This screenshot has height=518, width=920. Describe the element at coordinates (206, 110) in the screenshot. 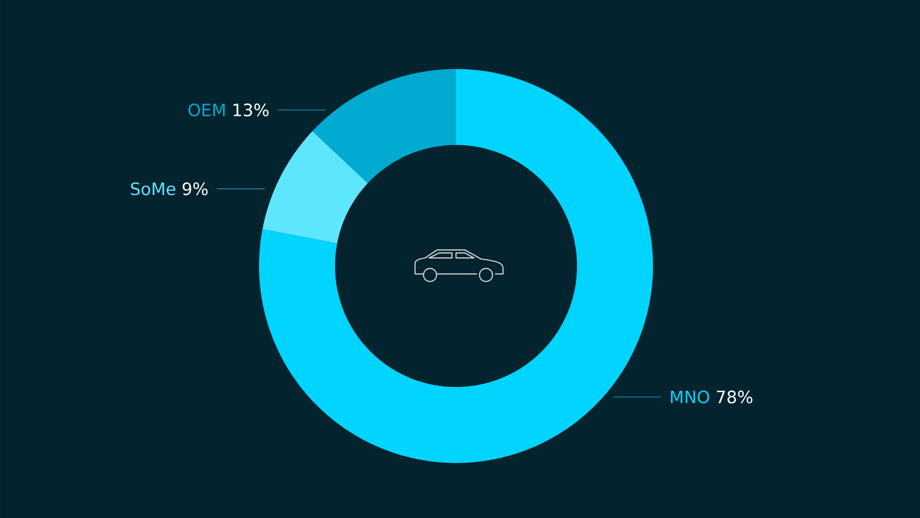

I see `slice-label: OEM` at that location.